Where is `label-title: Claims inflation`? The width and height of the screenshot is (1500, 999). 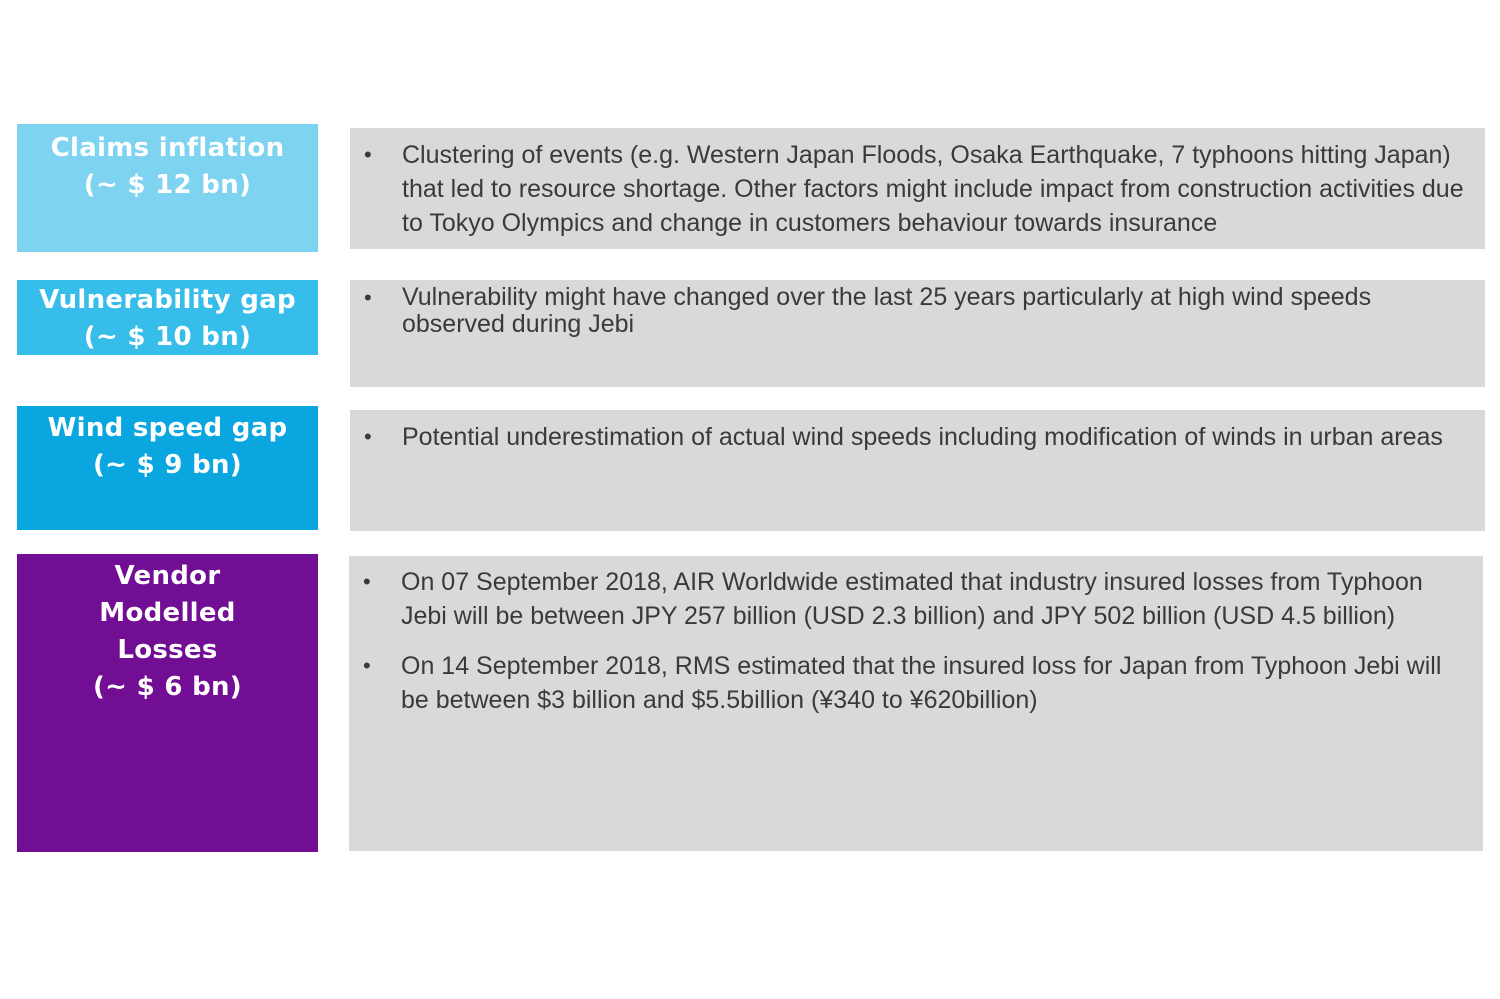
label-title: Claims inflation is located at coordinates (167, 148).